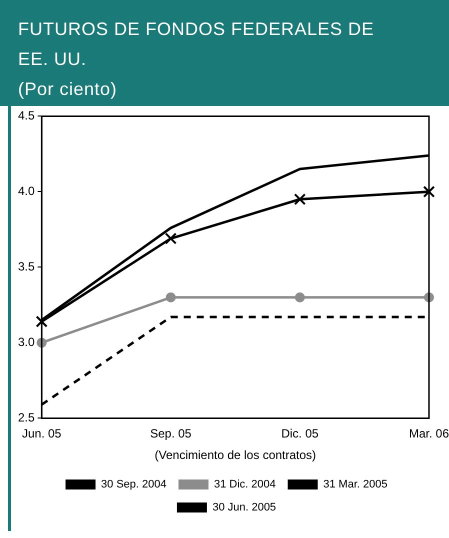 The width and height of the screenshot is (449, 538). I want to click on x-tick-label: Sep. 05, so click(171, 433).